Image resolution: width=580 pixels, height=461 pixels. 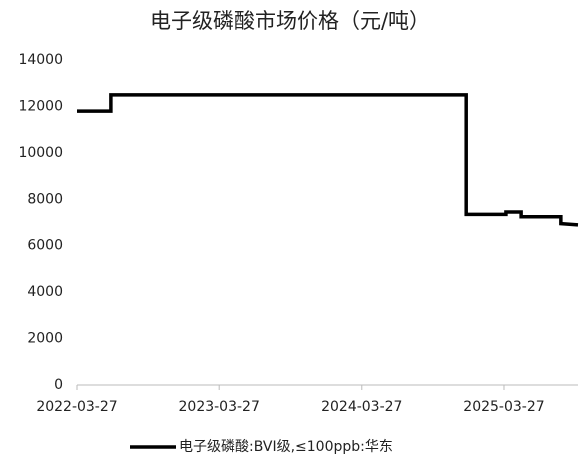 What do you see at coordinates (503, 407) in the screenshot?
I see `x-tick-label: 2025-03-27` at bounding box center [503, 407].